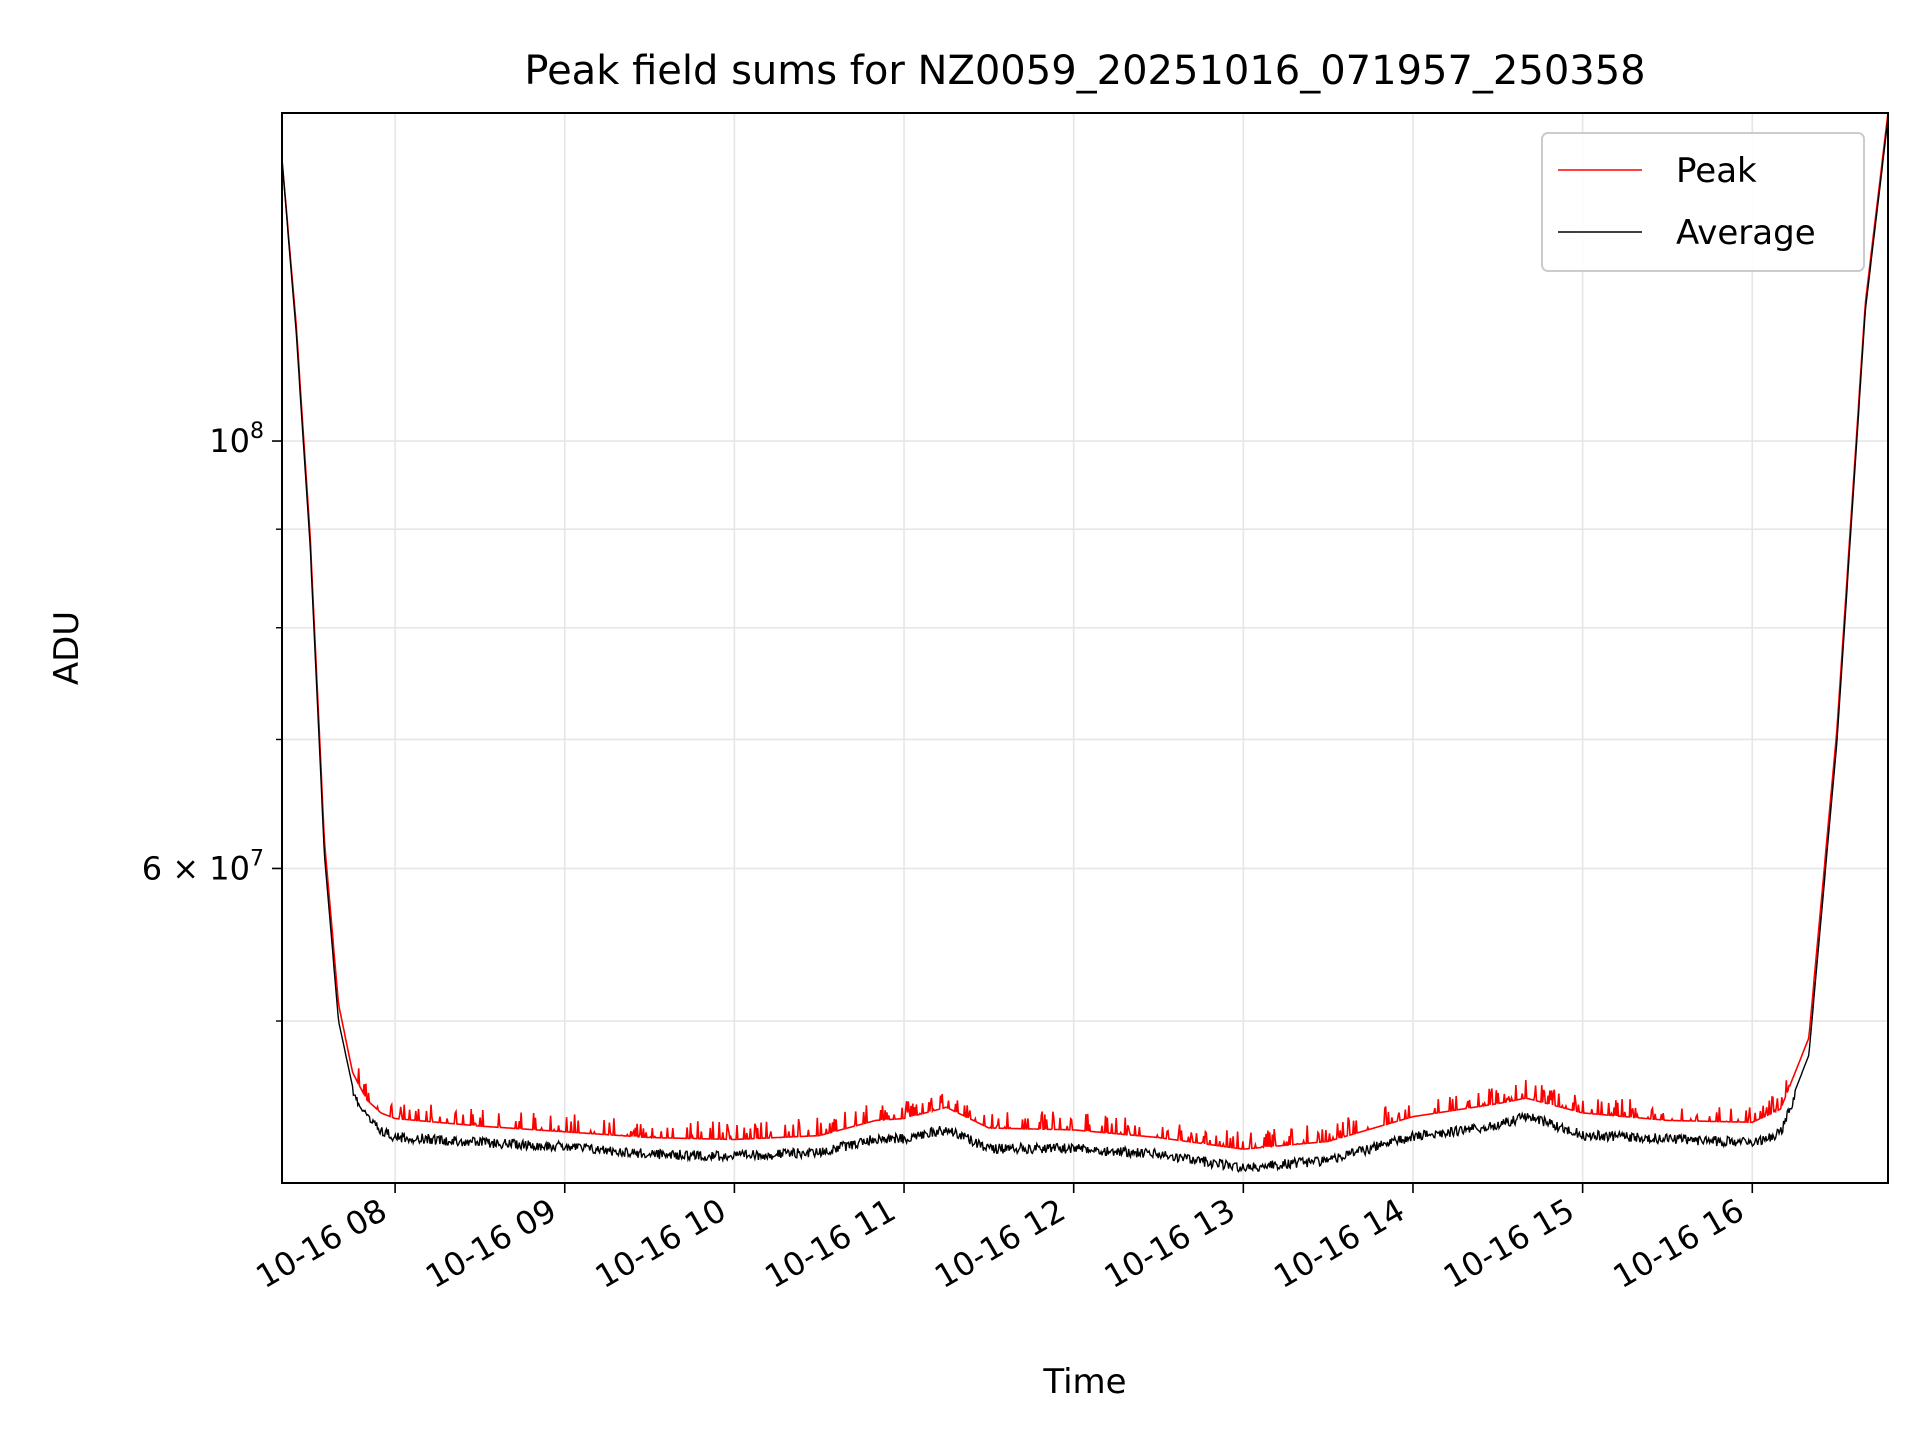  Describe the element at coordinates (1716, 171) in the screenshot. I see `legend-label-peak: Peak` at that location.